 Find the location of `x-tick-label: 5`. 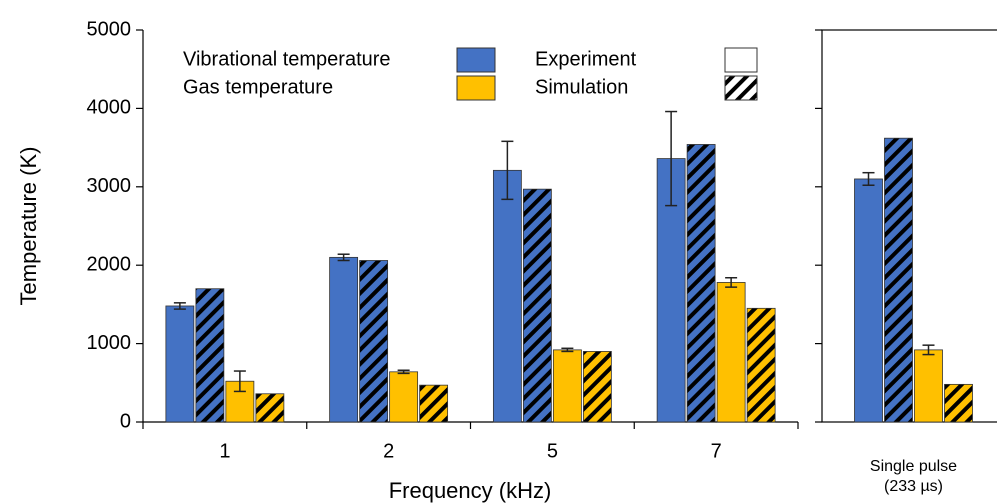

x-tick-label: 5 is located at coordinates (552, 451).